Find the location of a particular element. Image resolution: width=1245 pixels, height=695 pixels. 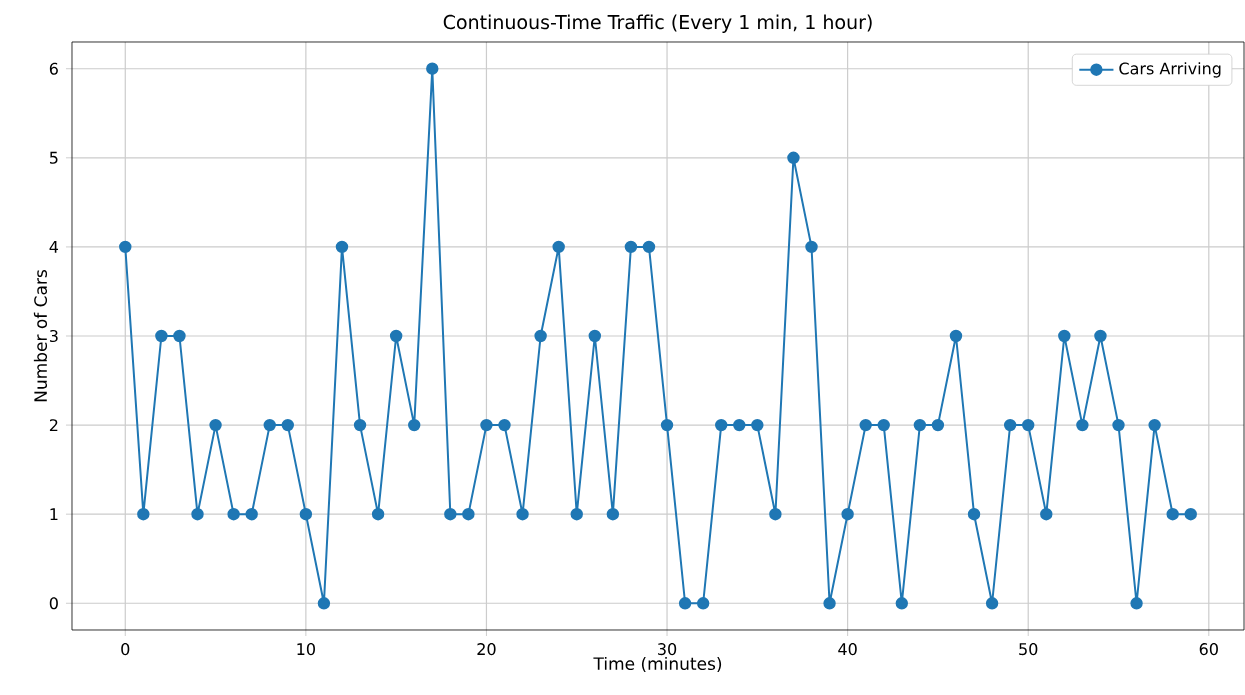

x-tick-label: 50 is located at coordinates (1028, 649).